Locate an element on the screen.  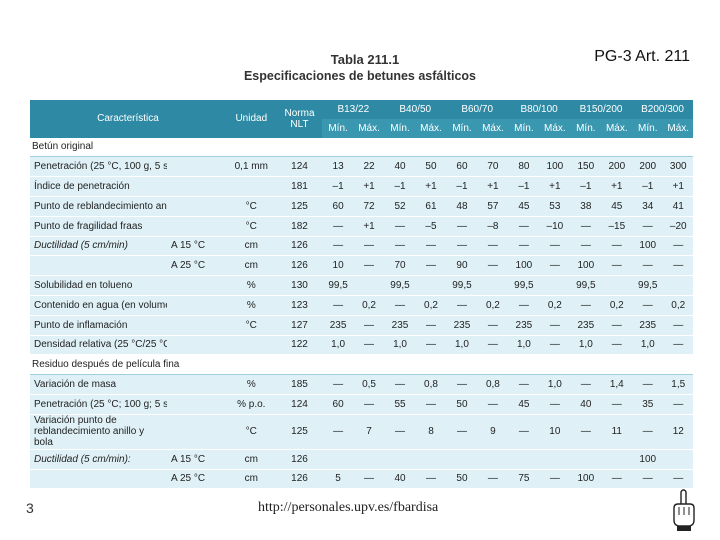
pointing-hand-icon is located at coordinates (684, 510).